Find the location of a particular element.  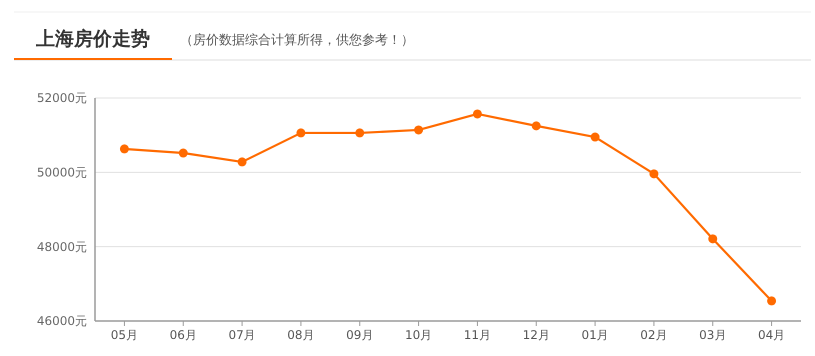

x-tick-label: 10月 is located at coordinates (418, 335).